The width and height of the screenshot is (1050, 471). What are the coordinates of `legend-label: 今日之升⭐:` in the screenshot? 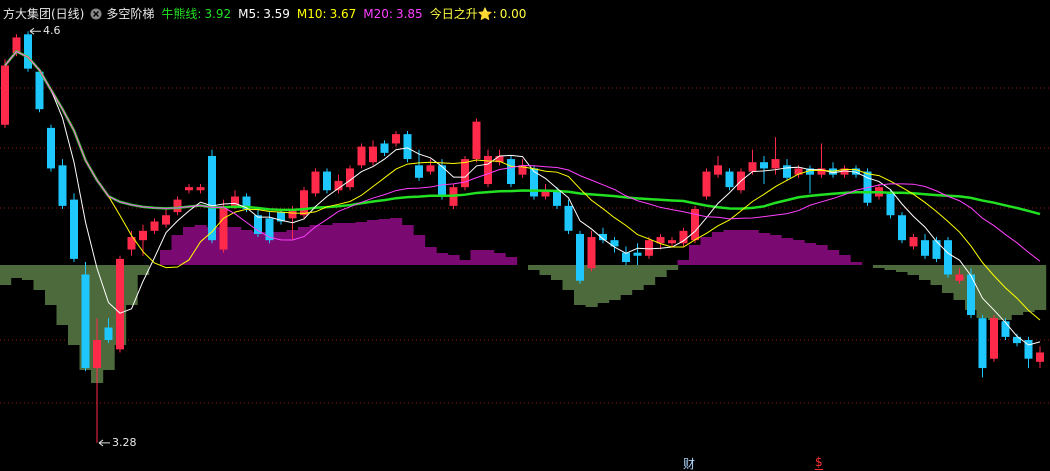 It's located at (463, 14).